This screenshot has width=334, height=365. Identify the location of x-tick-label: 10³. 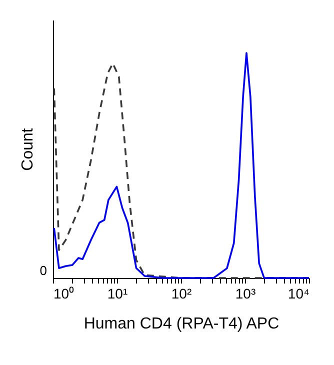
(245, 294).